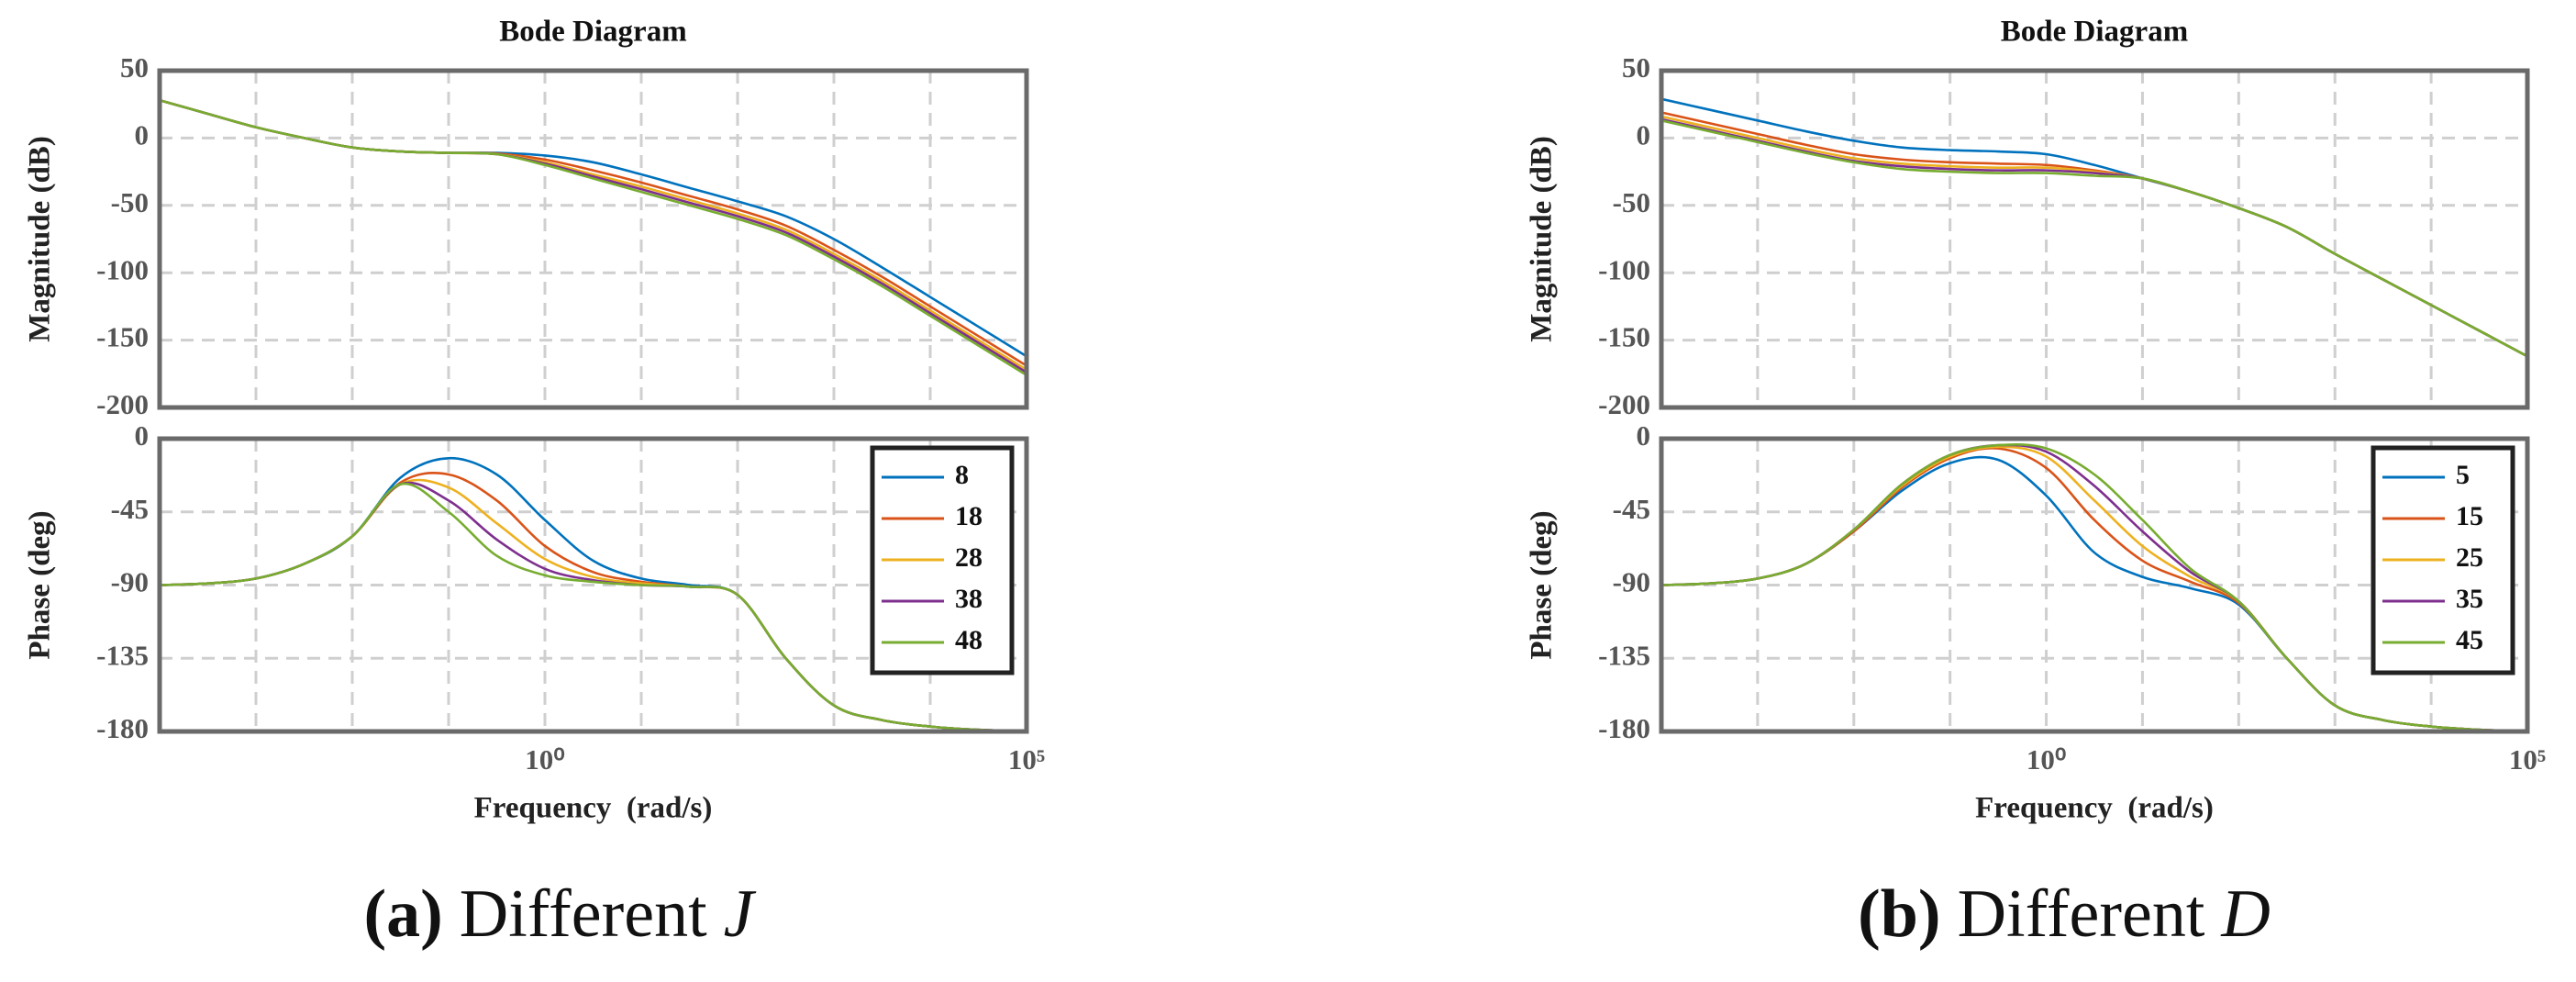 Image resolution: width=2576 pixels, height=982 pixels. I want to click on legend-label: 8, so click(962, 475).